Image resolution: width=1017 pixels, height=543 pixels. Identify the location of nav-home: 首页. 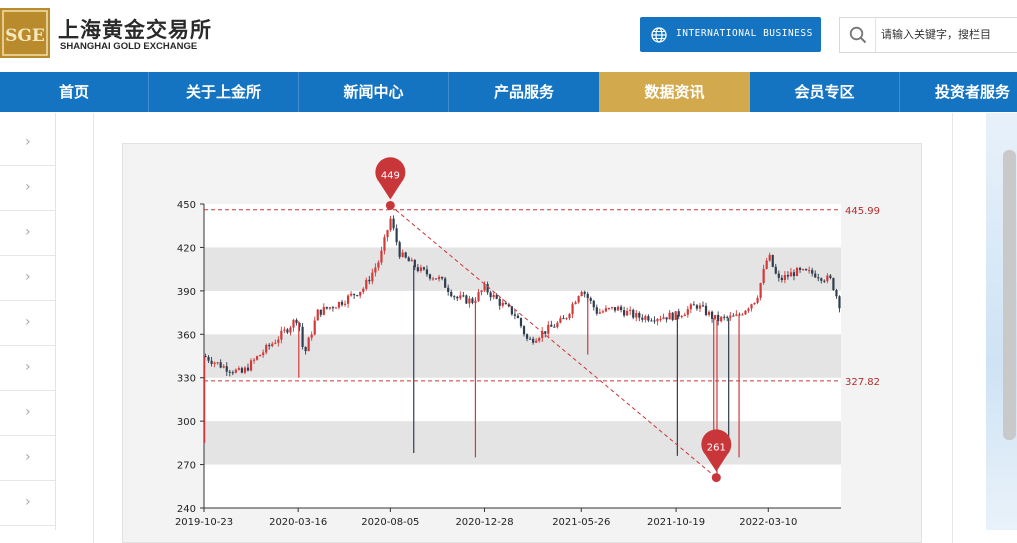
(73, 92).